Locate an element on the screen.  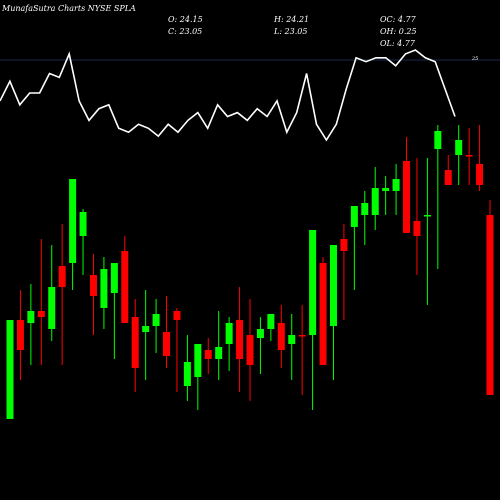
ohlc-ol: OL: 4.77 is located at coordinates (397, 43).